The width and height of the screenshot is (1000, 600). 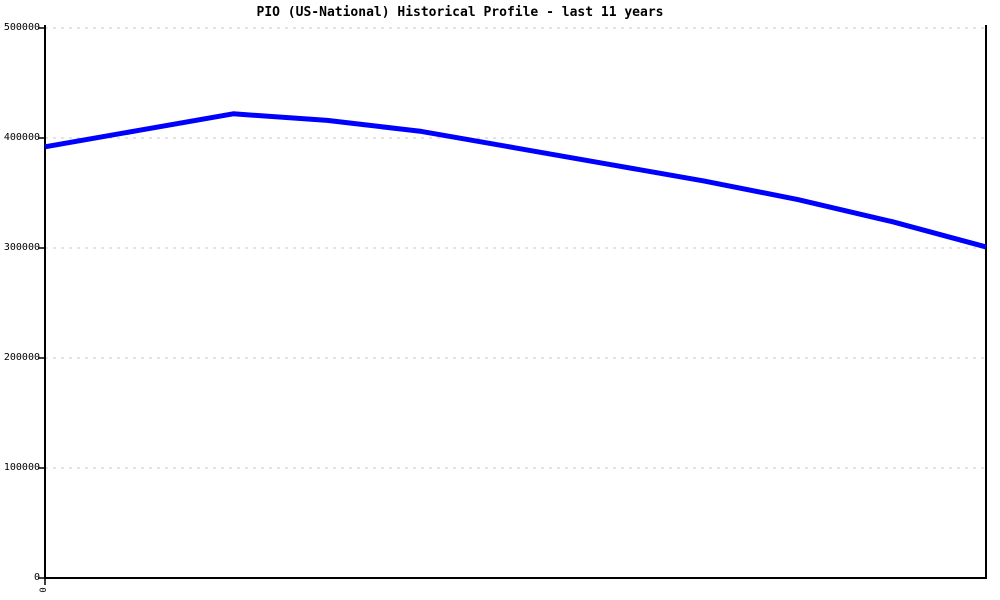 I want to click on y-axis-label: 100000, so click(x=21, y=467).